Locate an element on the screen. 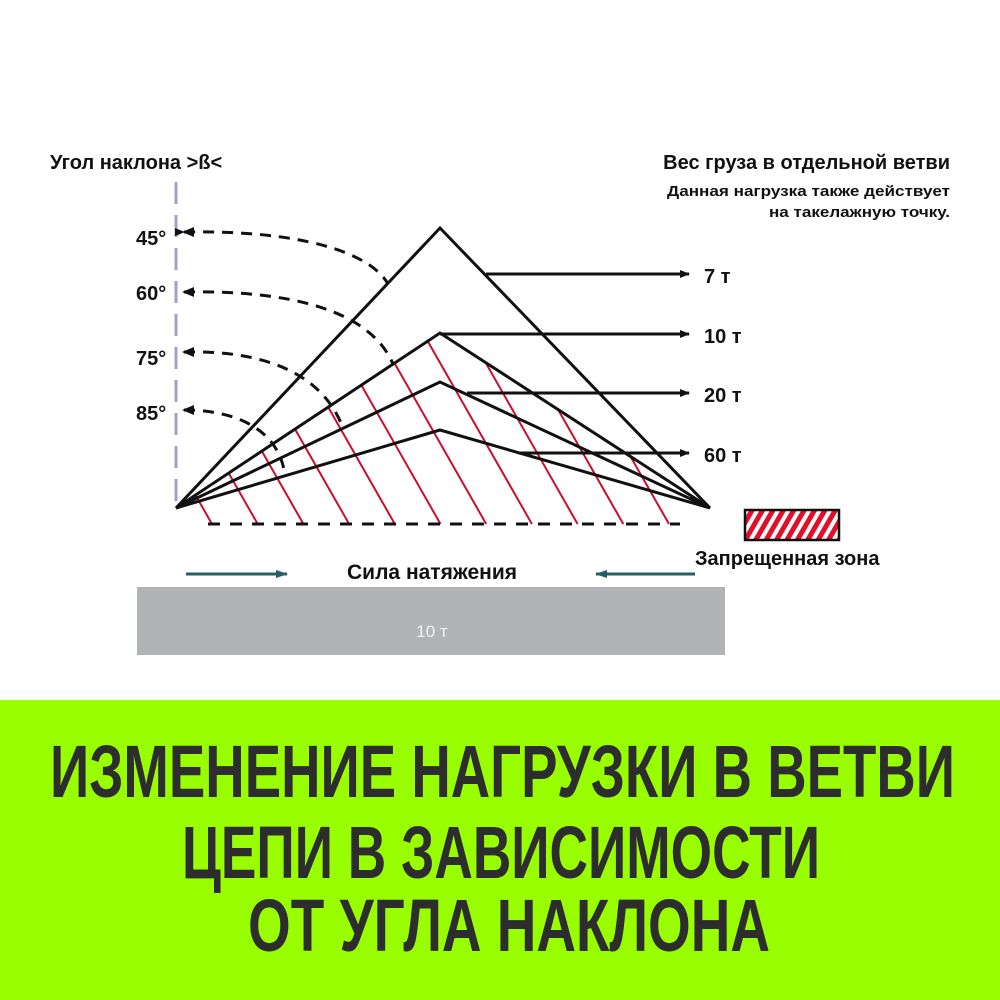 This screenshot has height=1000, width=1000. load-box-label: 10 т is located at coordinates (432, 631).